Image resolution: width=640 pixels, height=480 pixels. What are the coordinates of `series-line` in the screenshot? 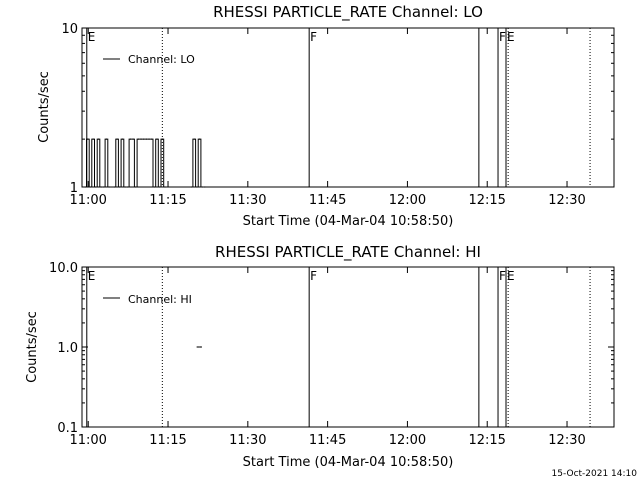 It's located at (145, 163).